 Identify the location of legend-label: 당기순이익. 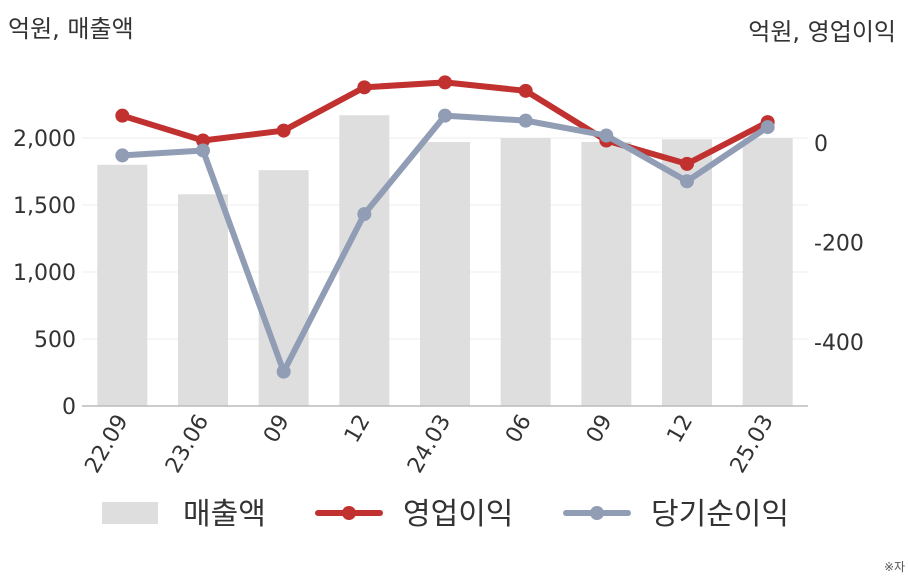
(720, 514).